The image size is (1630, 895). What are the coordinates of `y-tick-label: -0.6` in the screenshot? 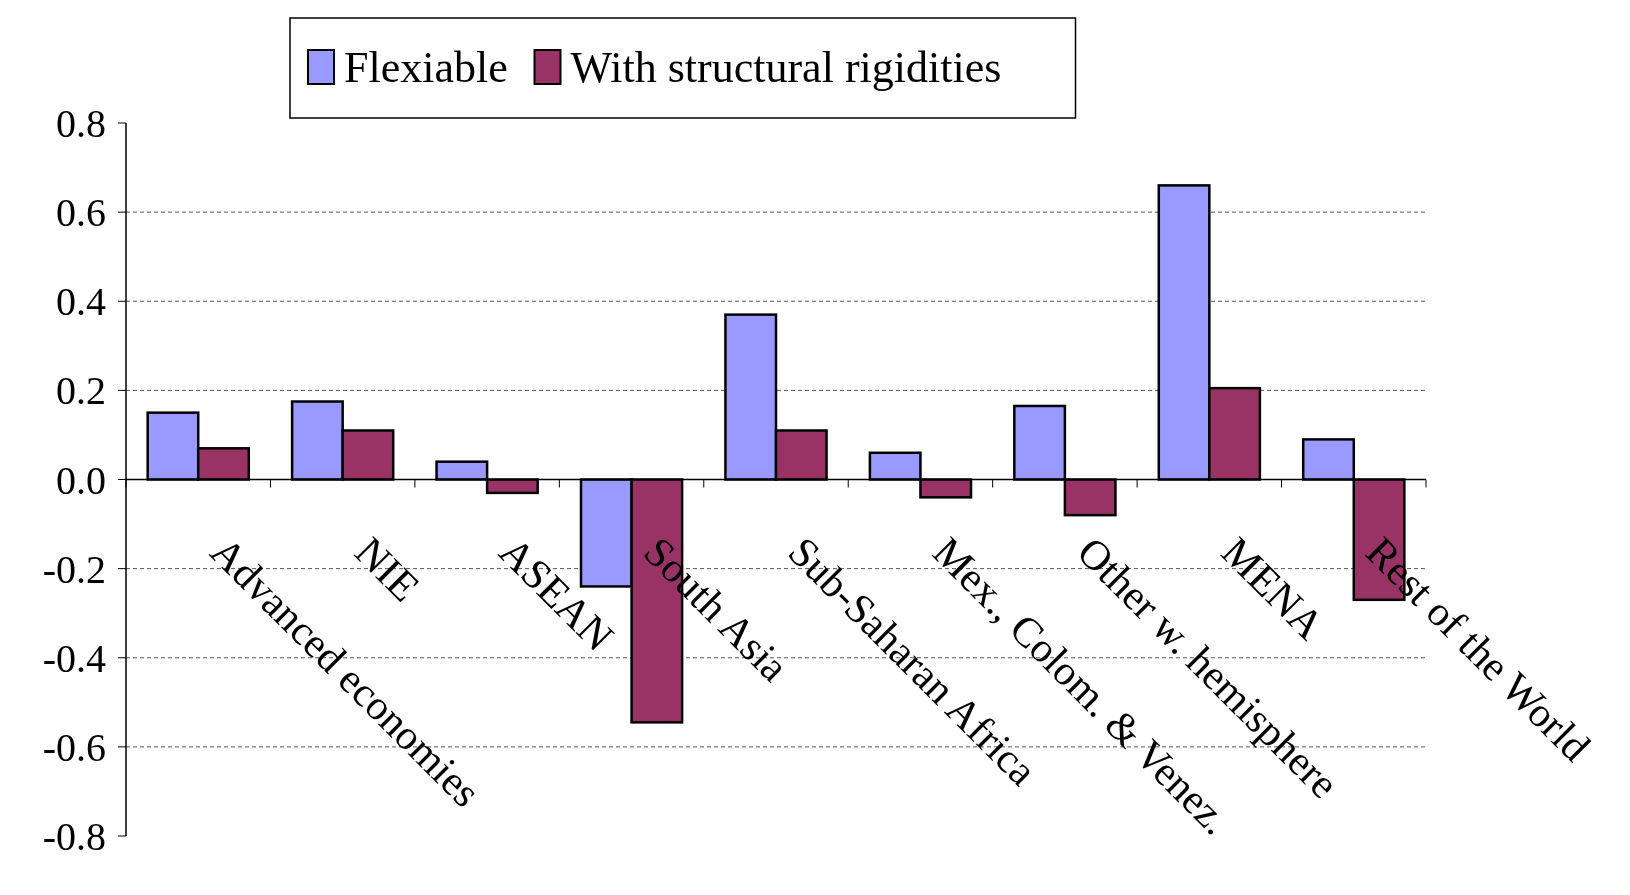 It's located at (74, 747).